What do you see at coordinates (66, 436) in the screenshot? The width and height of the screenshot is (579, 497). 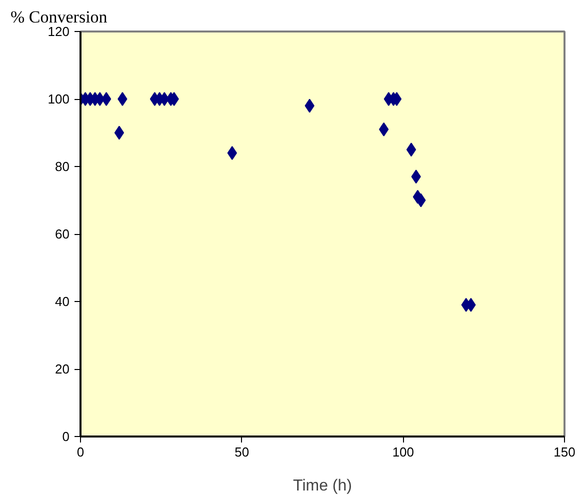 I see `y-tick-label: 0` at bounding box center [66, 436].